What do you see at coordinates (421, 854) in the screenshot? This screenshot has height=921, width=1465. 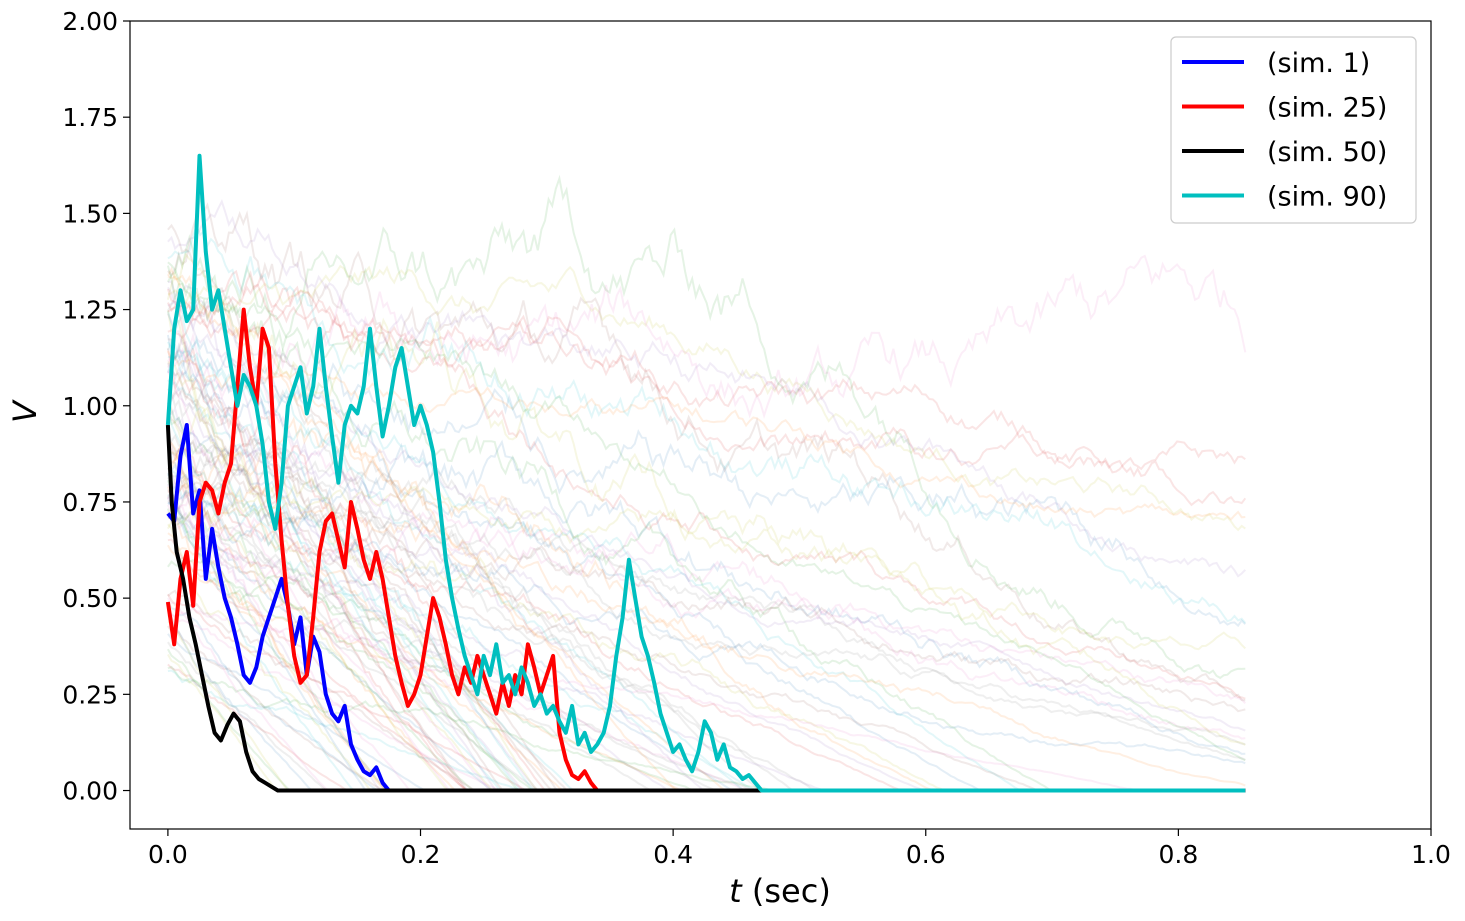 I see `x-tick-label: 0.2` at bounding box center [421, 854].